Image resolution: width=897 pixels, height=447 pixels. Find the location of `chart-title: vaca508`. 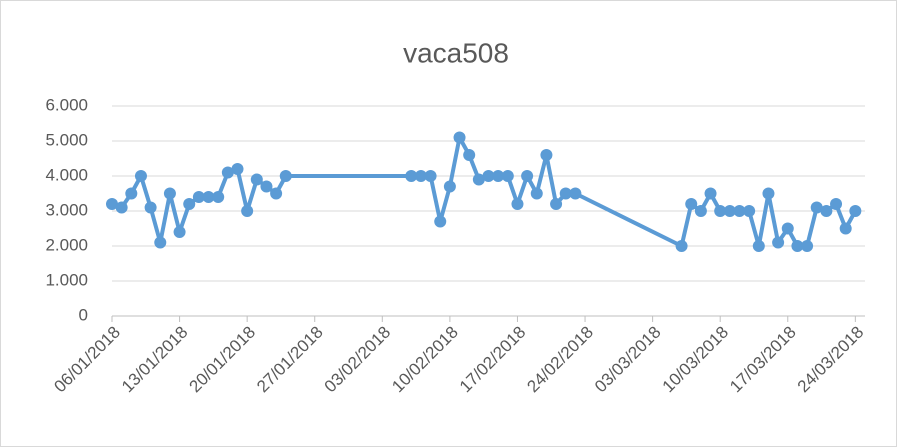

chart-title: vaca508 is located at coordinates (456, 52).